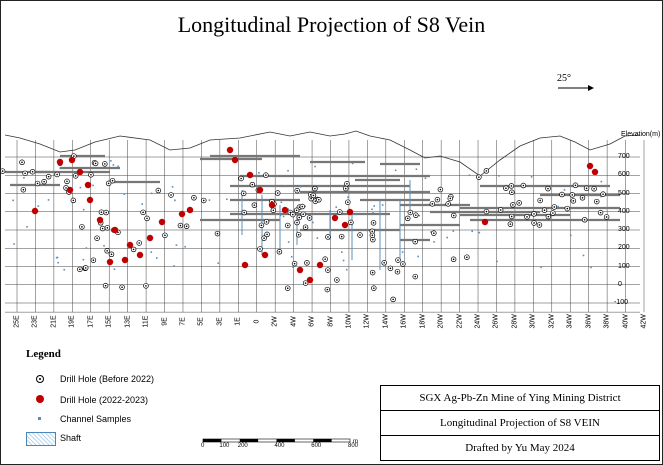 The height and width of the screenshot is (465, 663). What do you see at coordinates (624, 156) in the screenshot?
I see `elevation-tick-label: 700` at bounding box center [624, 156].